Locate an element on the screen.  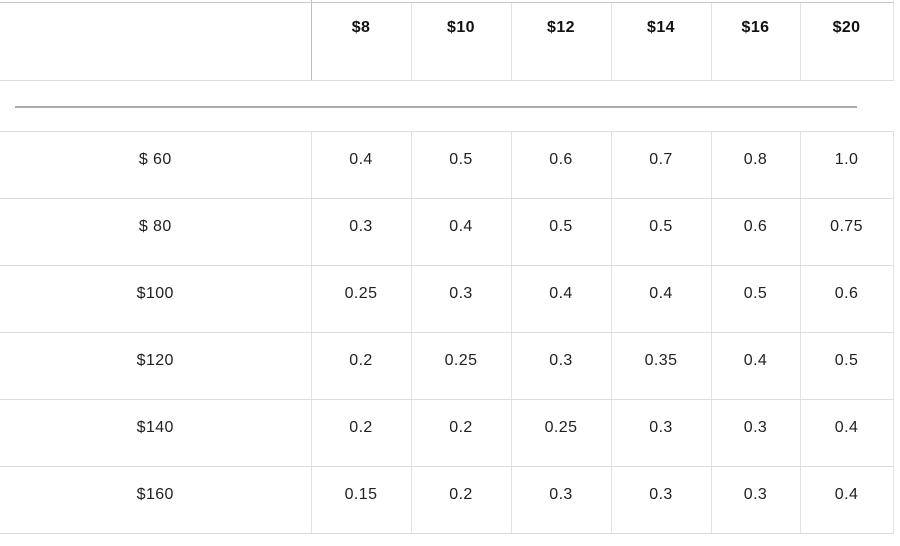
value-cell: 0.7 is located at coordinates (661, 165).